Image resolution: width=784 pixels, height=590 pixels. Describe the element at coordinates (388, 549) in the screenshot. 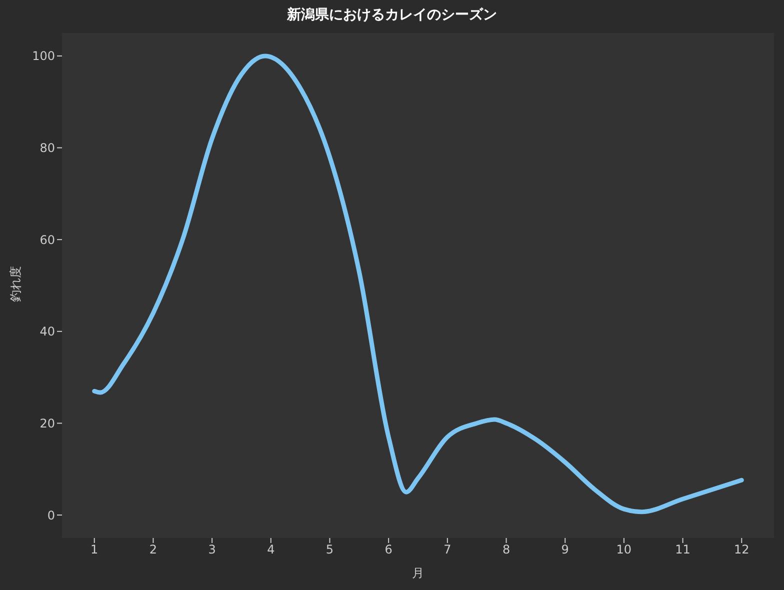

I see `x-tick-label: 6` at that location.